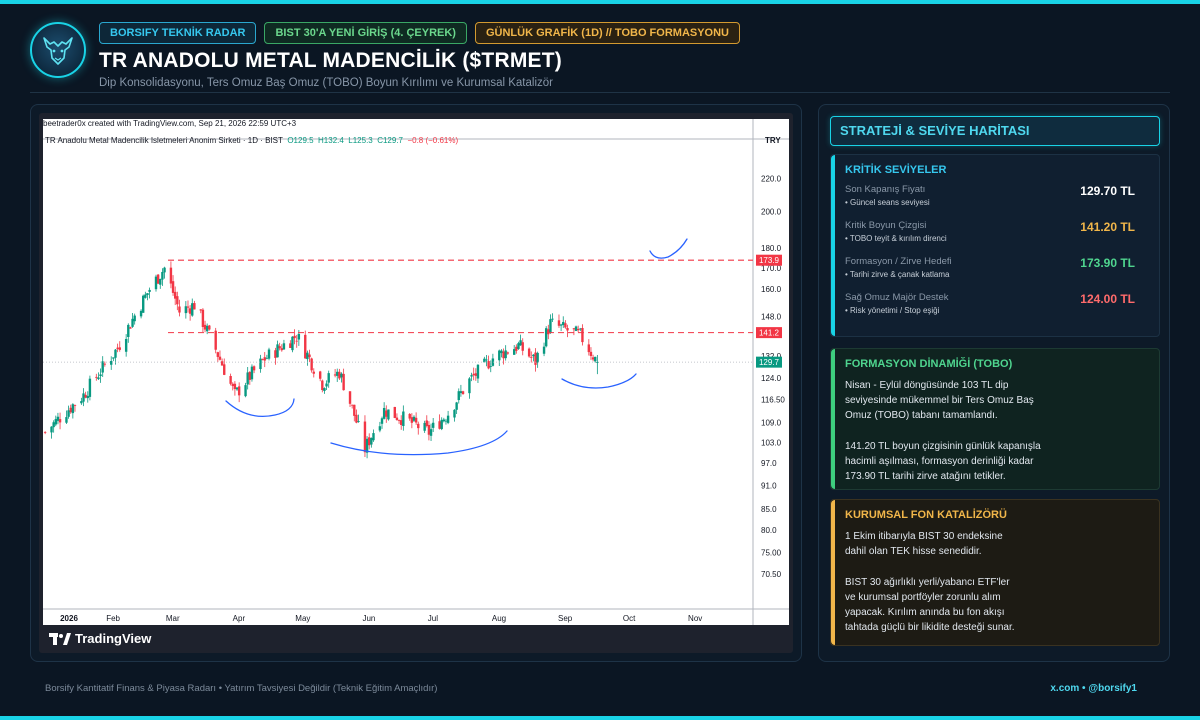  What do you see at coordinates (995, 131) in the screenshot?
I see `strategy-title: STRATEJİ & SEVİYE HARİTASI` at bounding box center [995, 131].